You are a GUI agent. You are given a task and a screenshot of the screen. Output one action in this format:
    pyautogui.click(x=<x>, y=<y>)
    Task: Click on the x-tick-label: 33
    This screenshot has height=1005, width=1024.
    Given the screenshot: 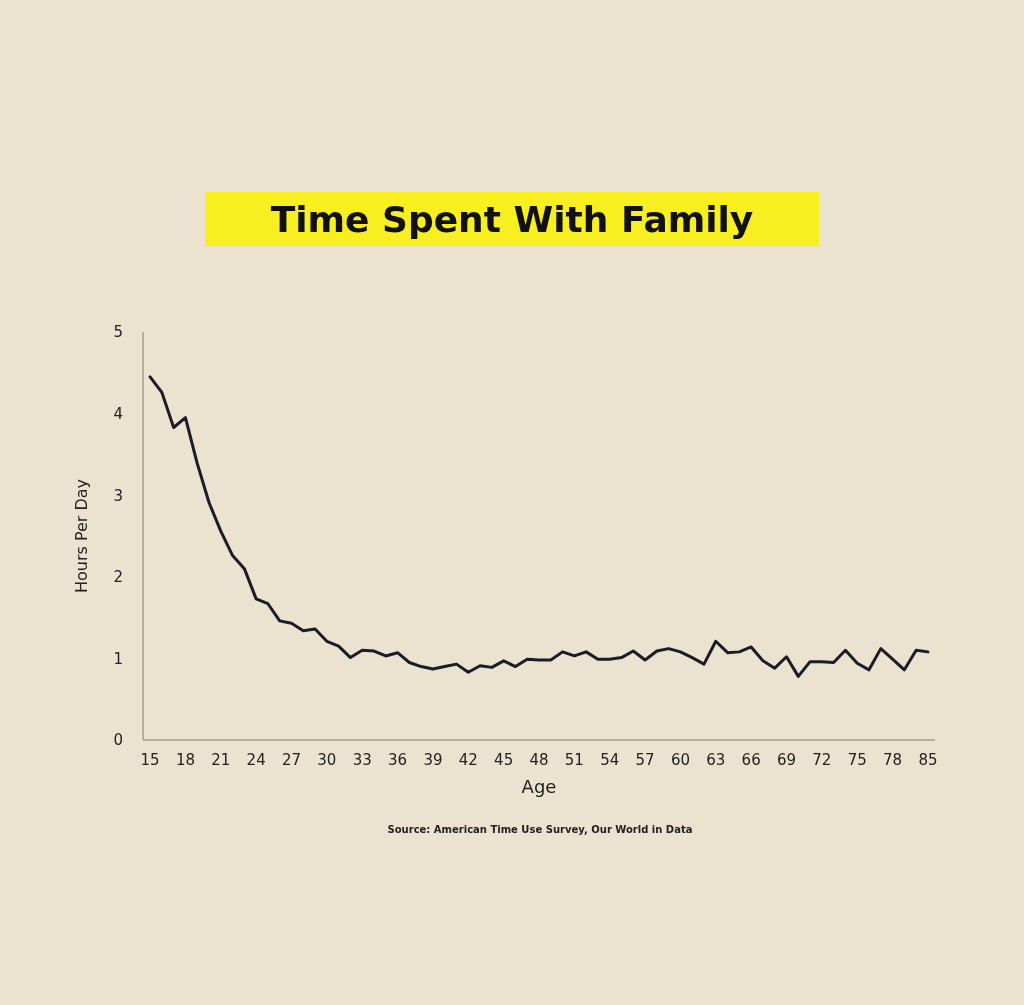 What is the action you would take?
    pyautogui.click(x=362, y=759)
    